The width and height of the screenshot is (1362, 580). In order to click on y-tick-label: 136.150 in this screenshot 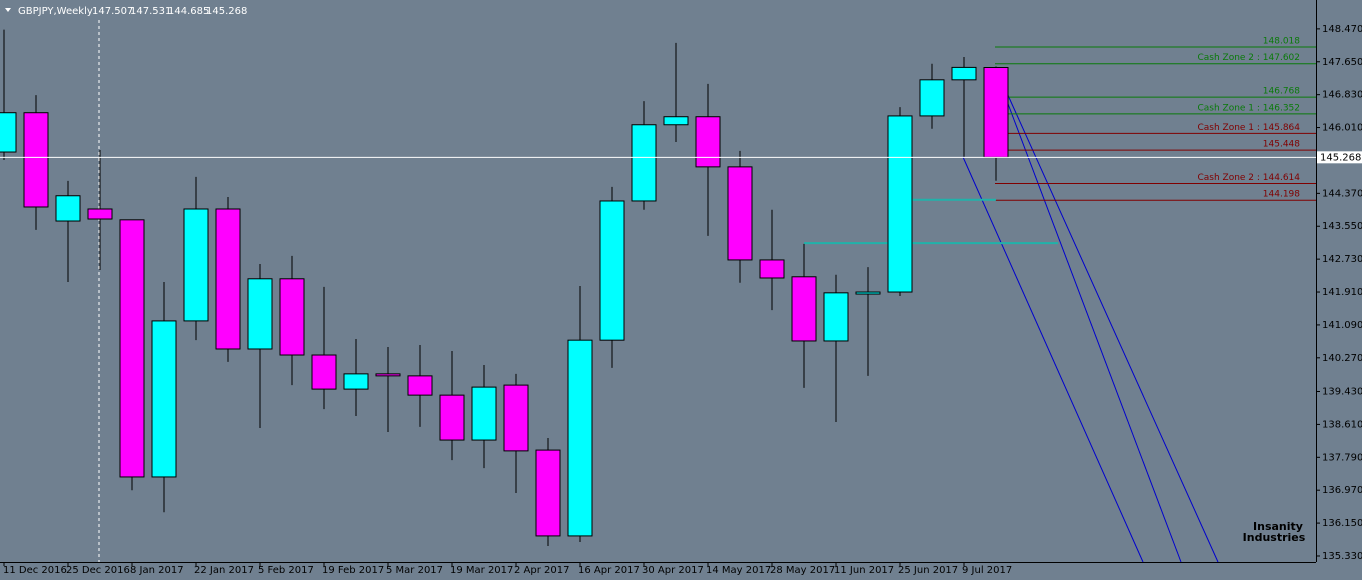, I will do `click(1342, 523)`.